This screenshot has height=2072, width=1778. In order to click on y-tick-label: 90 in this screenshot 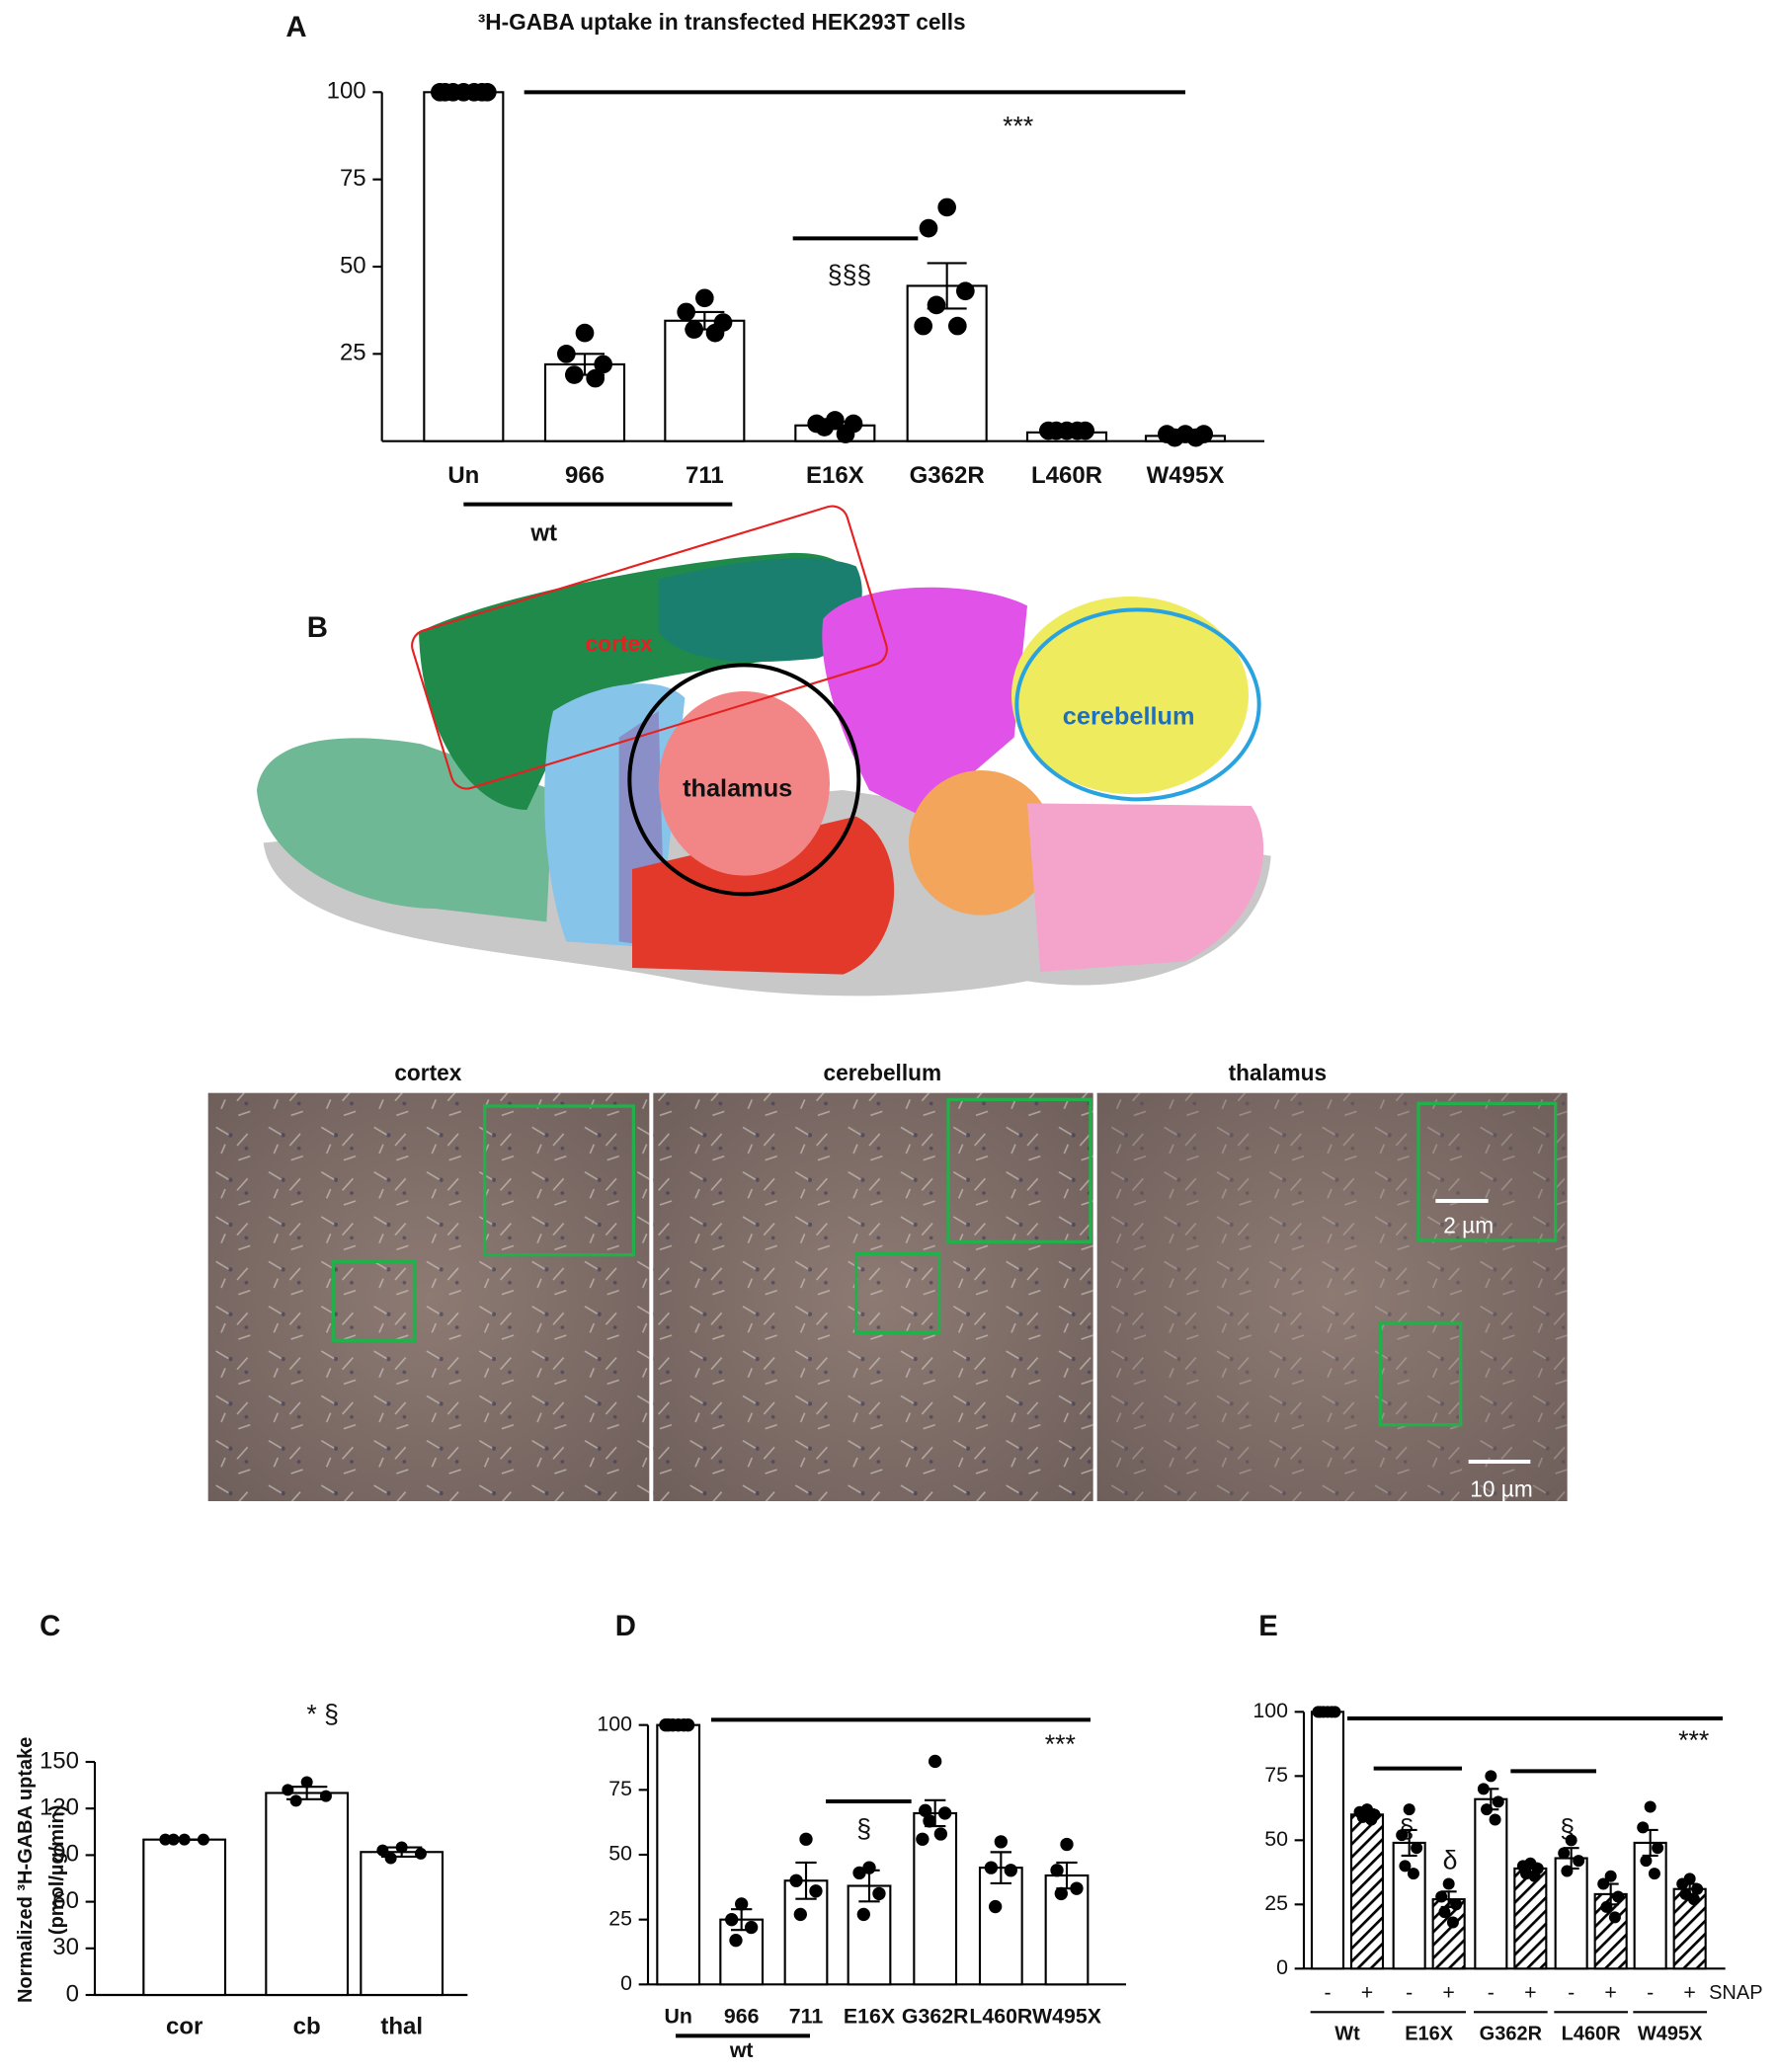, I will do `click(65, 1854)`.